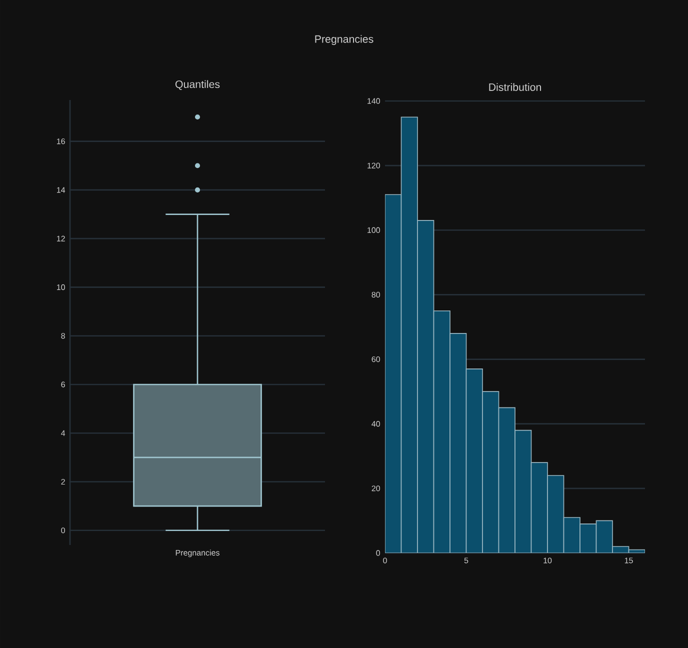 The height and width of the screenshot is (648, 688). I want to click on chart-title: Quantiles, so click(197, 85).